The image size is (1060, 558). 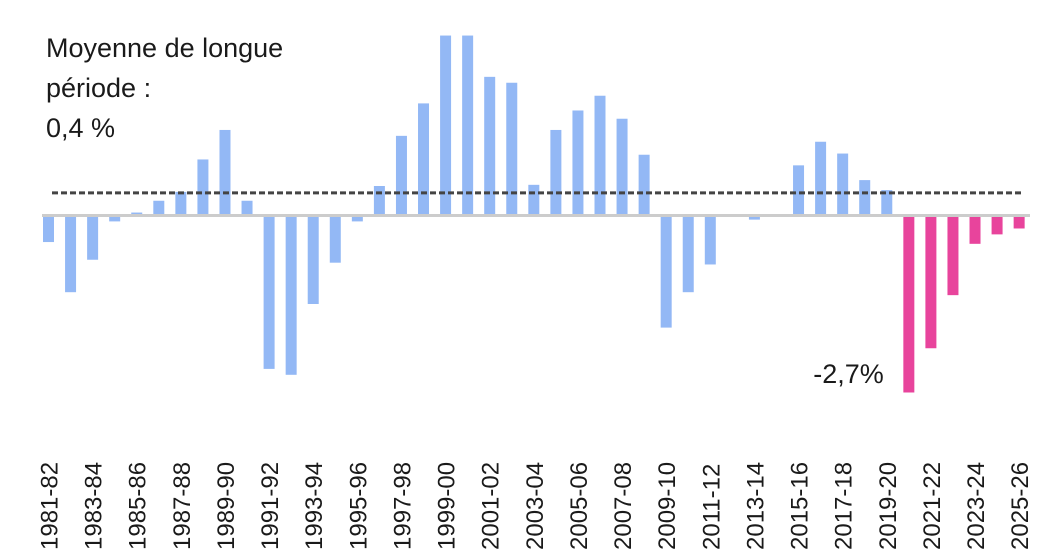 What do you see at coordinates (226, 506) in the screenshot?
I see `x-tick-label: 1989-90` at bounding box center [226, 506].